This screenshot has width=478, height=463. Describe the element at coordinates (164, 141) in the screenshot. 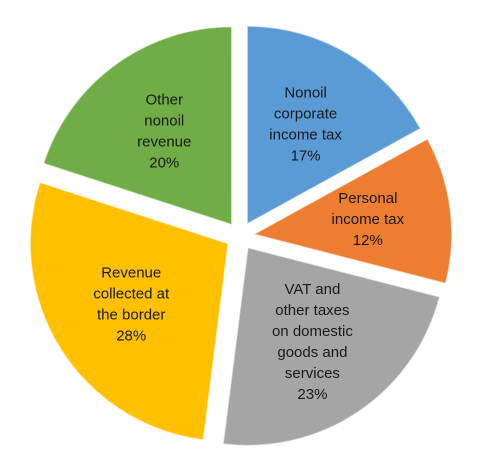

I see `slice-category-line: revenue` at that location.